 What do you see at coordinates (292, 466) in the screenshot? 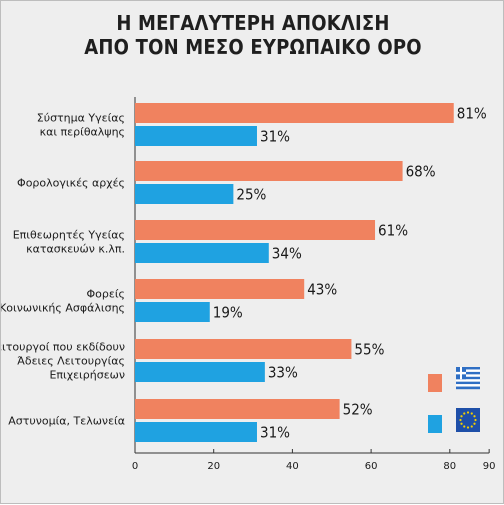
I see `x-axis-tick-label: 40` at bounding box center [292, 466].